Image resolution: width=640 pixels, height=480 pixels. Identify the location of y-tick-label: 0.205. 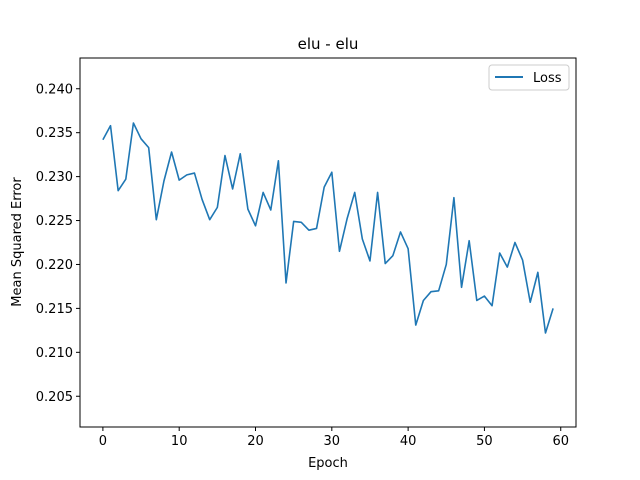
(54, 397).